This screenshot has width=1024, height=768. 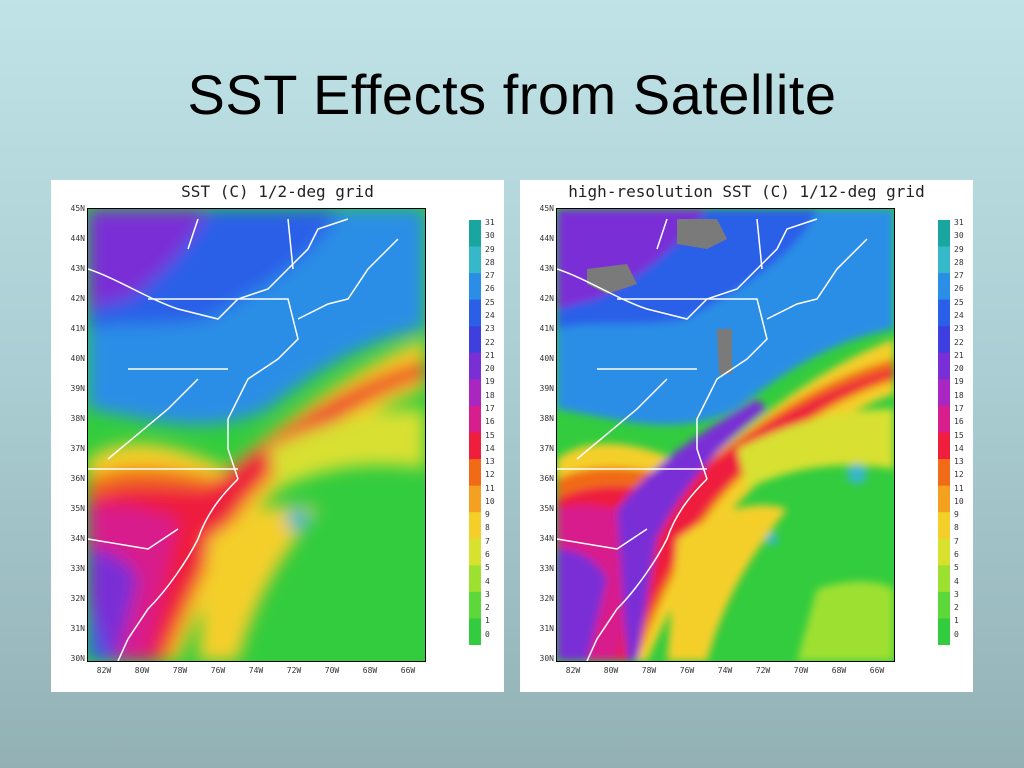 I want to click on x-tick: 70W, so click(x=332, y=670).